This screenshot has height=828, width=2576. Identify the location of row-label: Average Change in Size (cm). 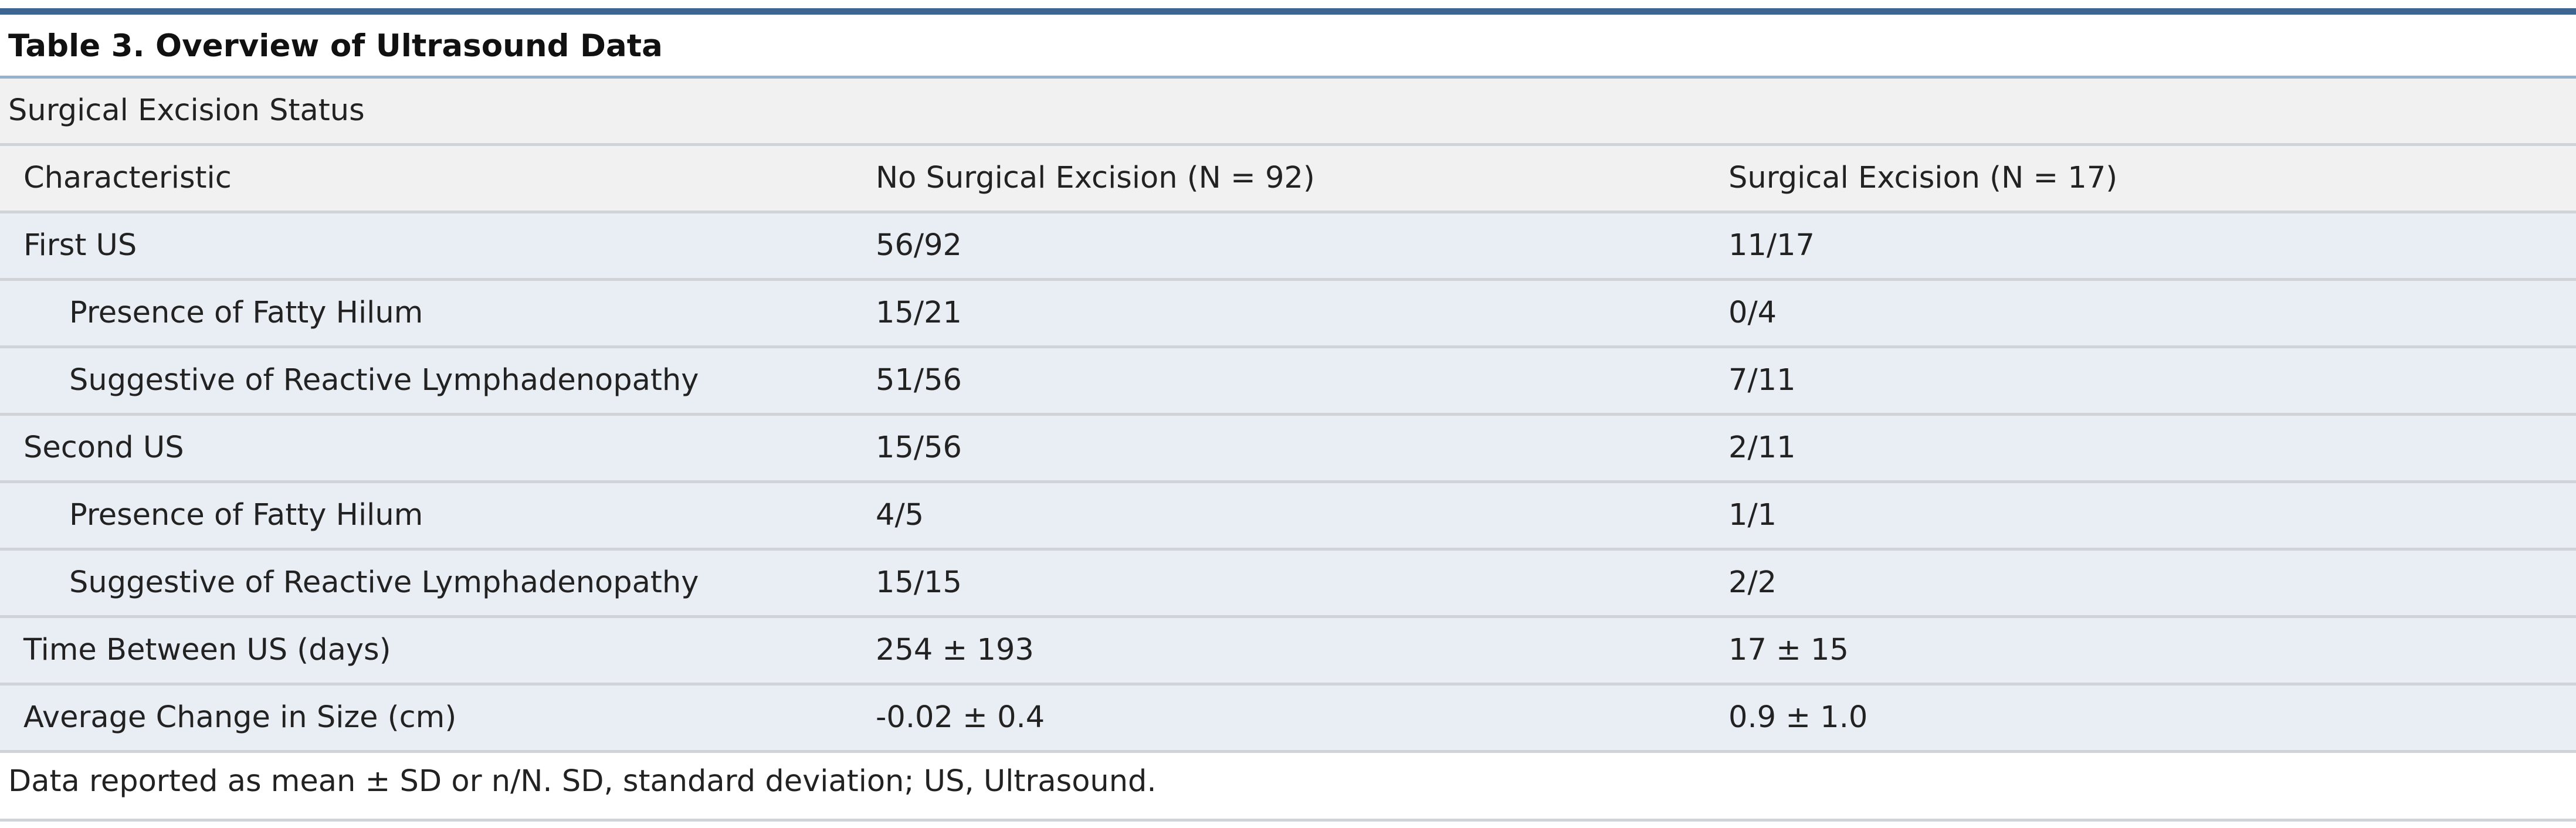
(240, 717).